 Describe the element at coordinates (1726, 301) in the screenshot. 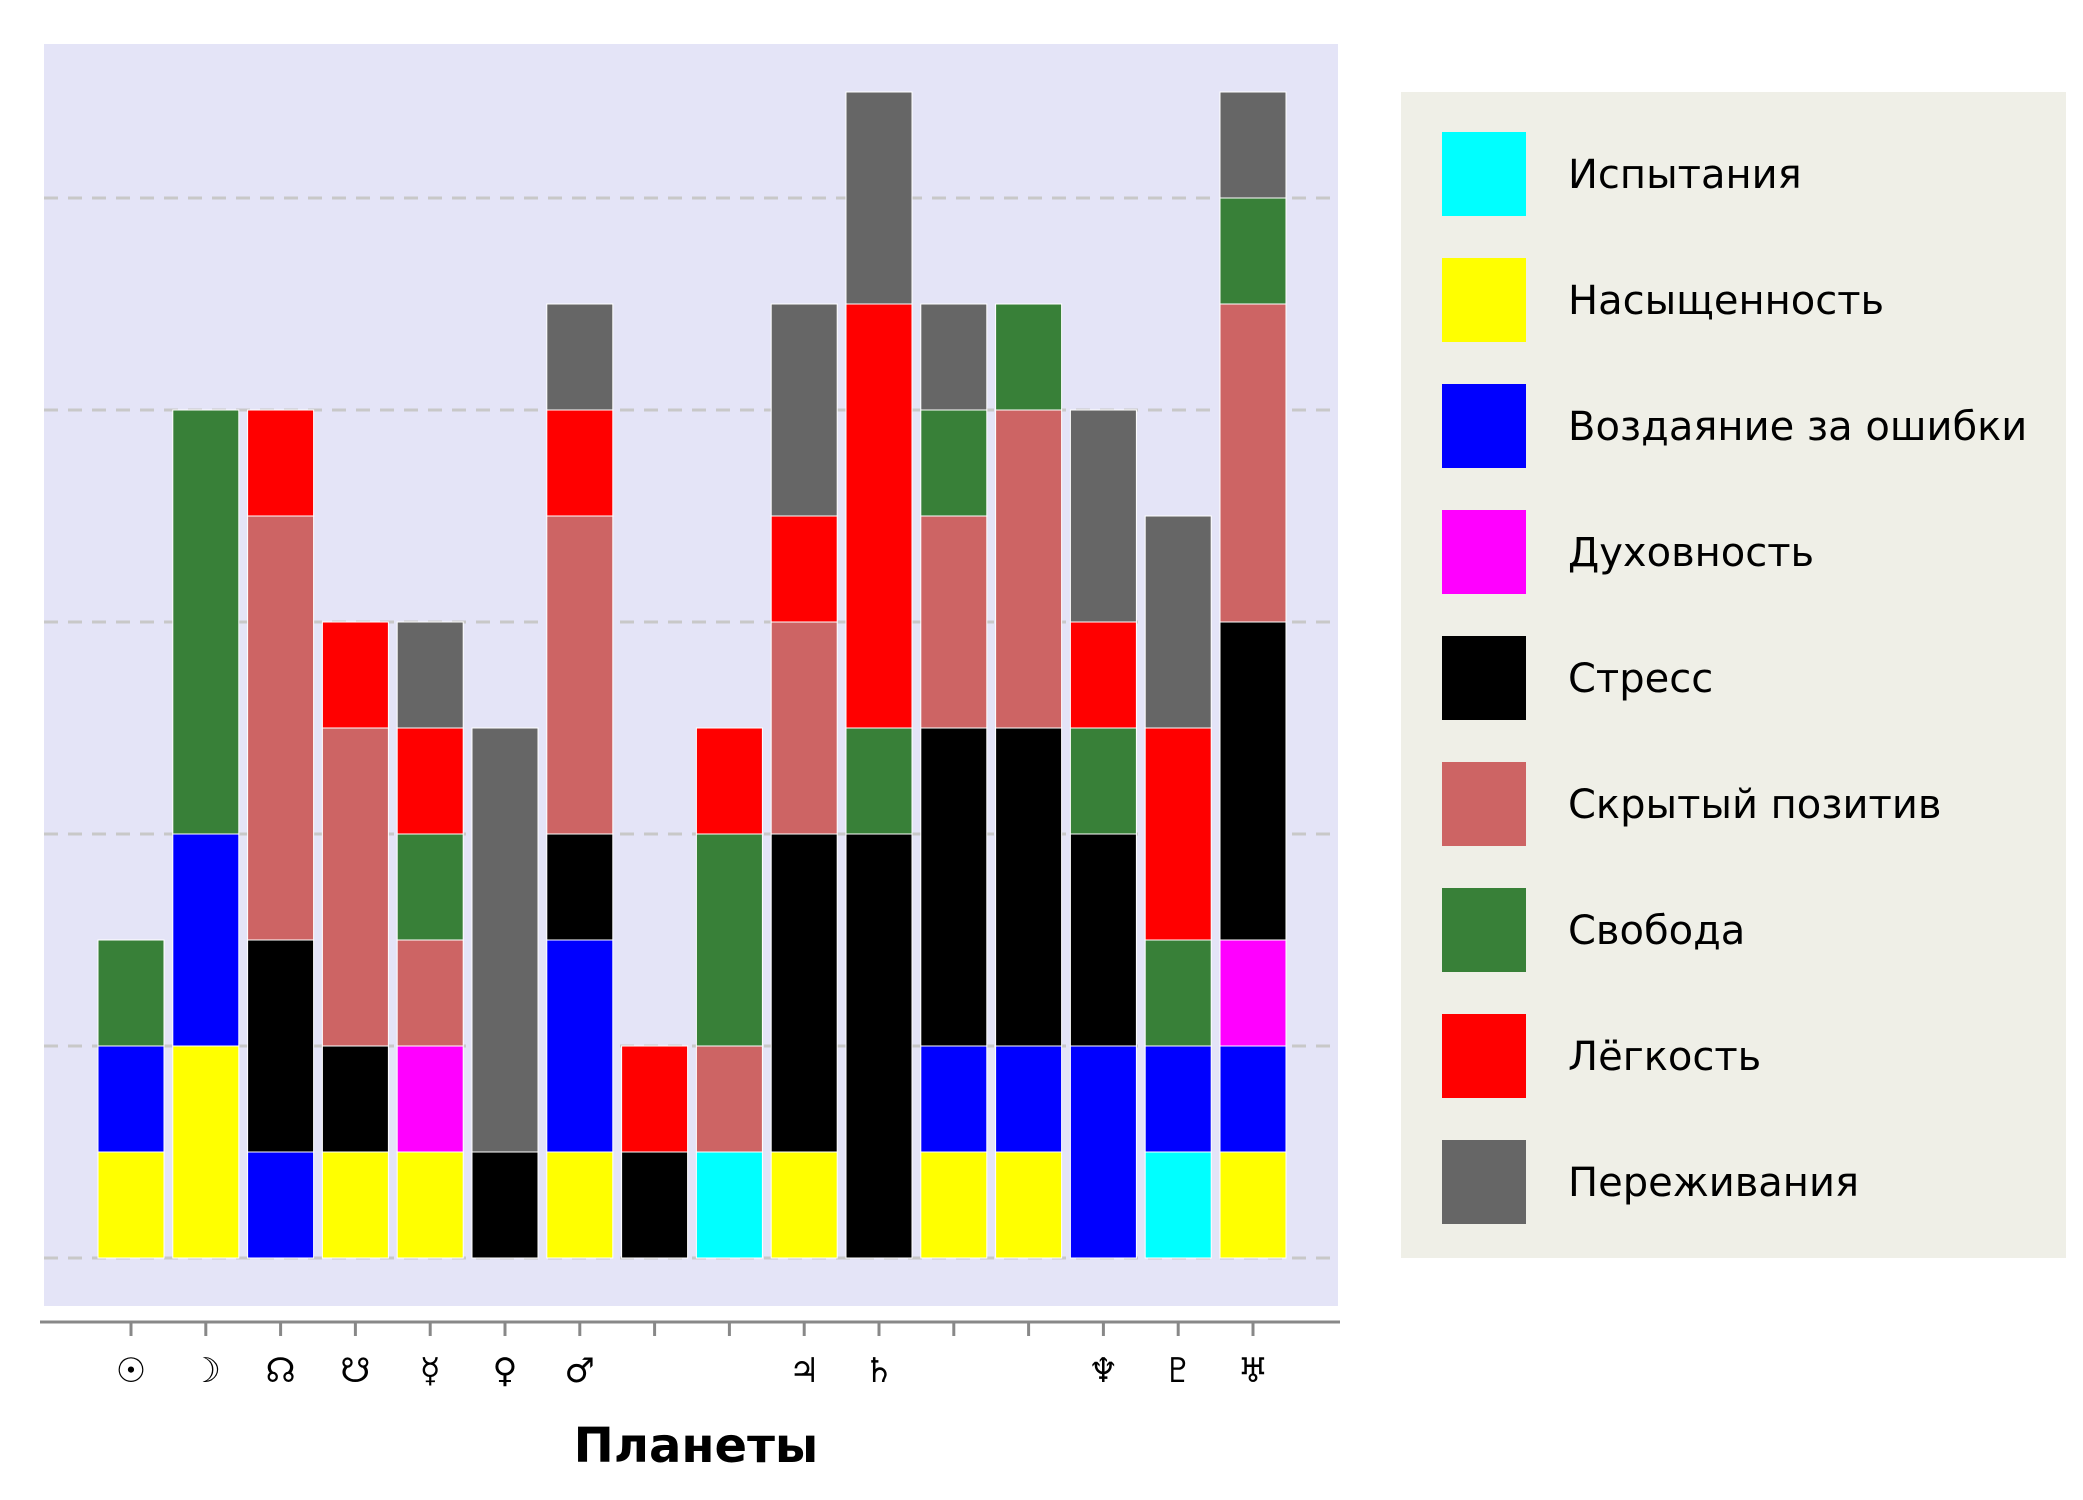

I see `legend-label: Насыщенность` at that location.